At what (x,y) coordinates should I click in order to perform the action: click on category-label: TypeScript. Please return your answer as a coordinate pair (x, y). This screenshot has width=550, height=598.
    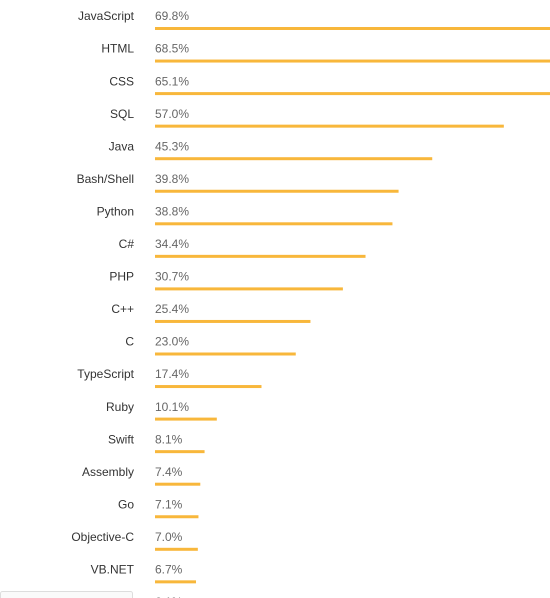
    Looking at the image, I should click on (105, 374).